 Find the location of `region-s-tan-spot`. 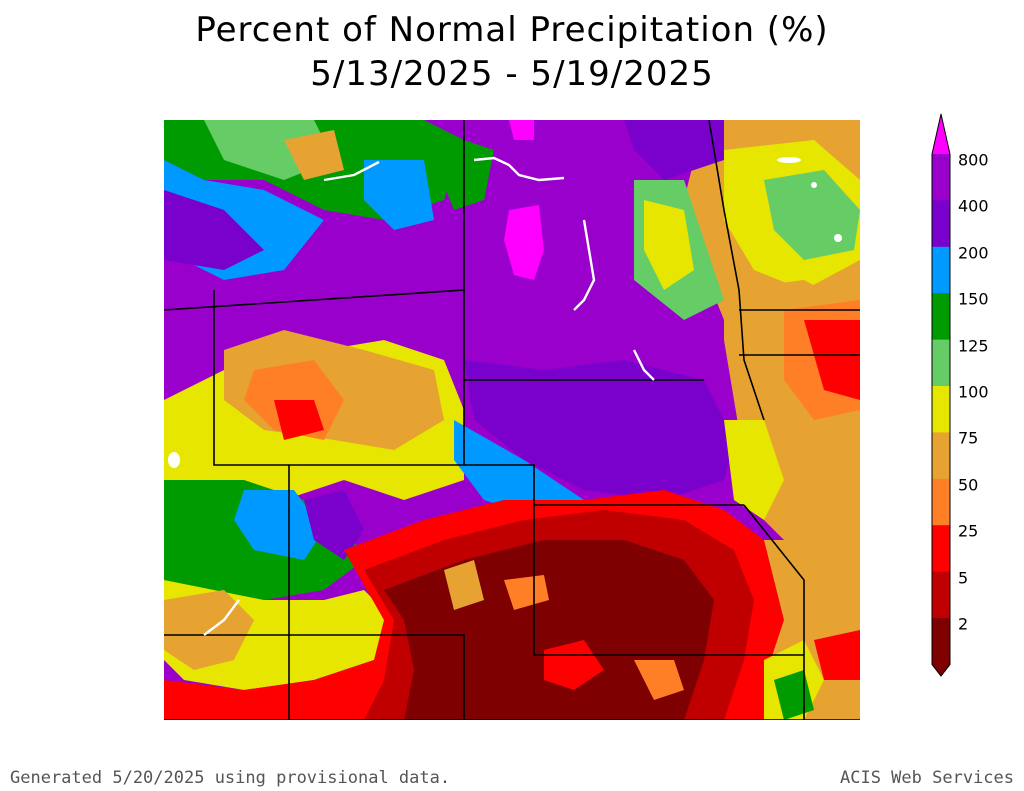

region-s-tan-spot is located at coordinates (464, 585).